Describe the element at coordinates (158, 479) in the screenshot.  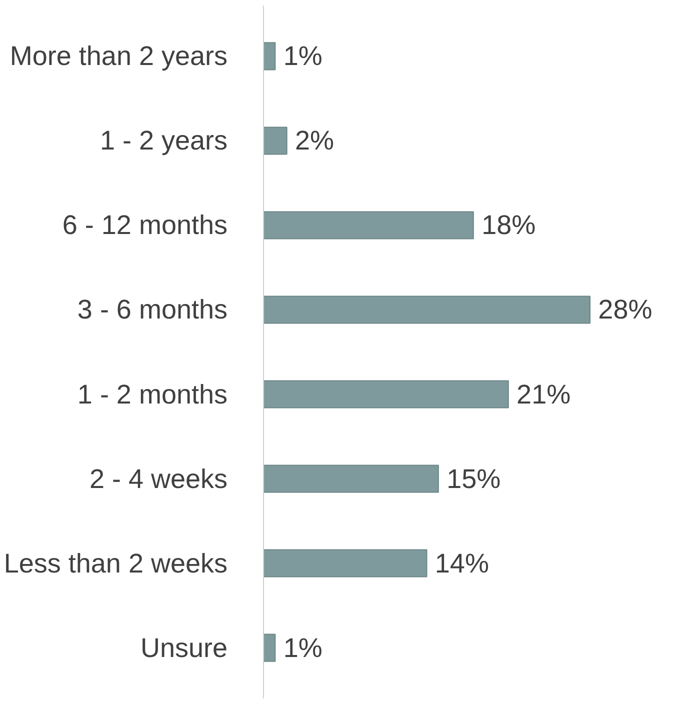
I see `y-tick-label: 2 - 4 weeks` at that location.